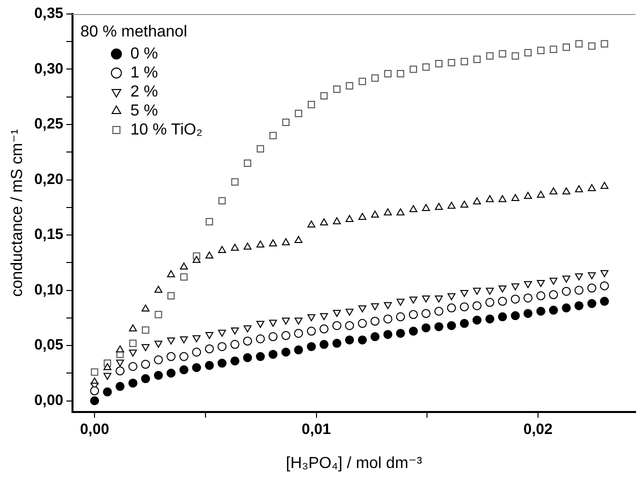 The width and height of the screenshot is (641, 481). I want to click on x-tick-label: 0,02, so click(538, 429).